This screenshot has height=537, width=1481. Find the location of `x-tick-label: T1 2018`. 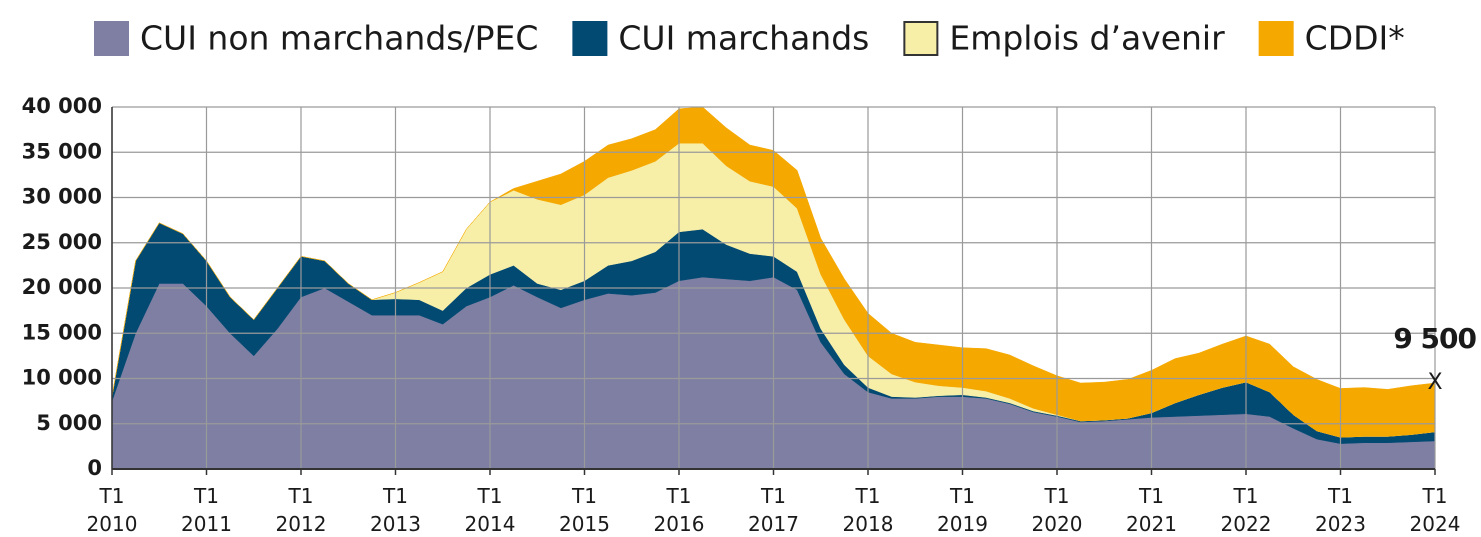

x-tick-label: T1 2018 is located at coordinates (868, 510).